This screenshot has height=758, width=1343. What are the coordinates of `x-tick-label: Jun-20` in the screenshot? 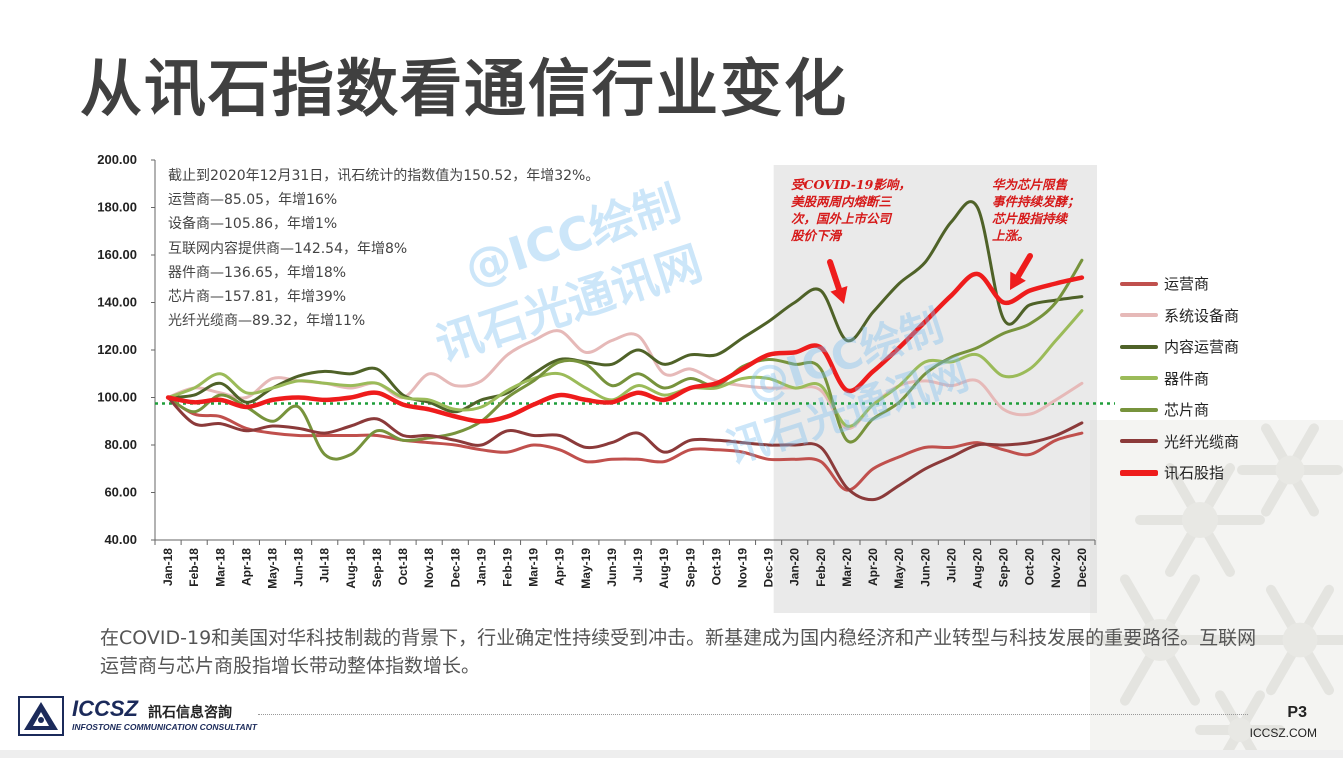 It's located at (925, 567).